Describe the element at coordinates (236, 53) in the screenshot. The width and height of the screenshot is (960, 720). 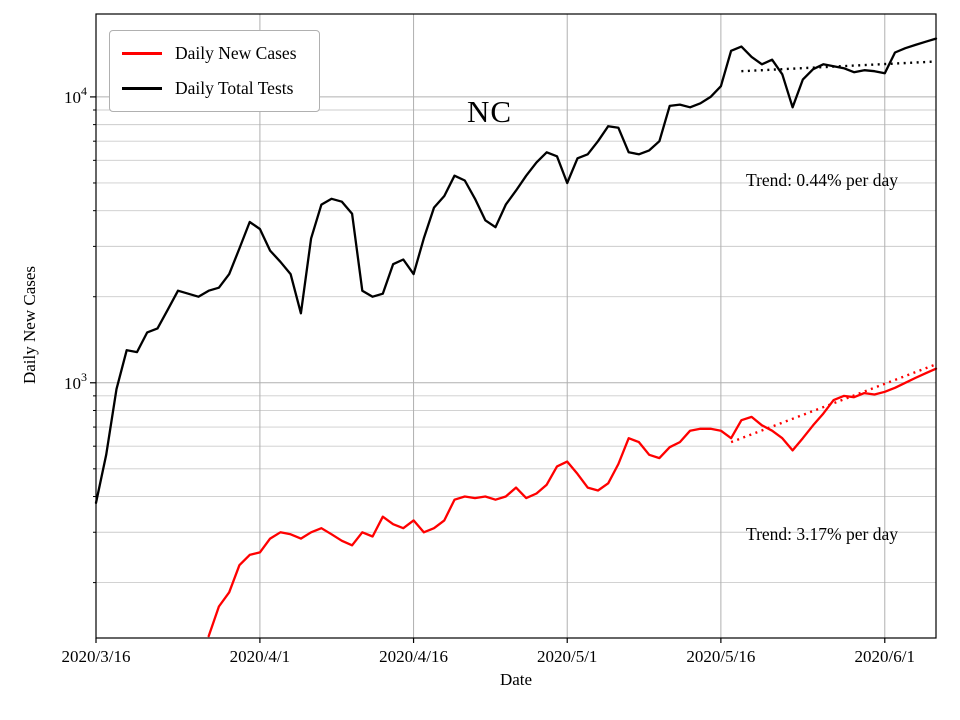
I see `legend-label-cases: Daily New Cases` at that location.